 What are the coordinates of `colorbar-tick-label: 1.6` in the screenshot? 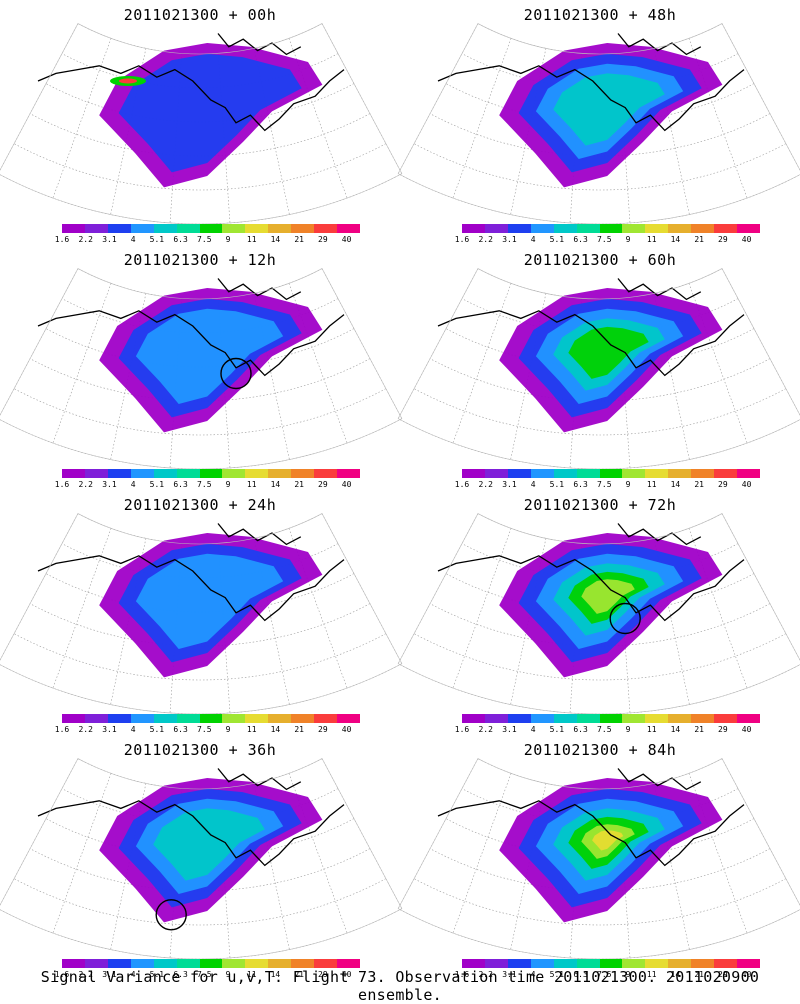 It's located at (462, 974).